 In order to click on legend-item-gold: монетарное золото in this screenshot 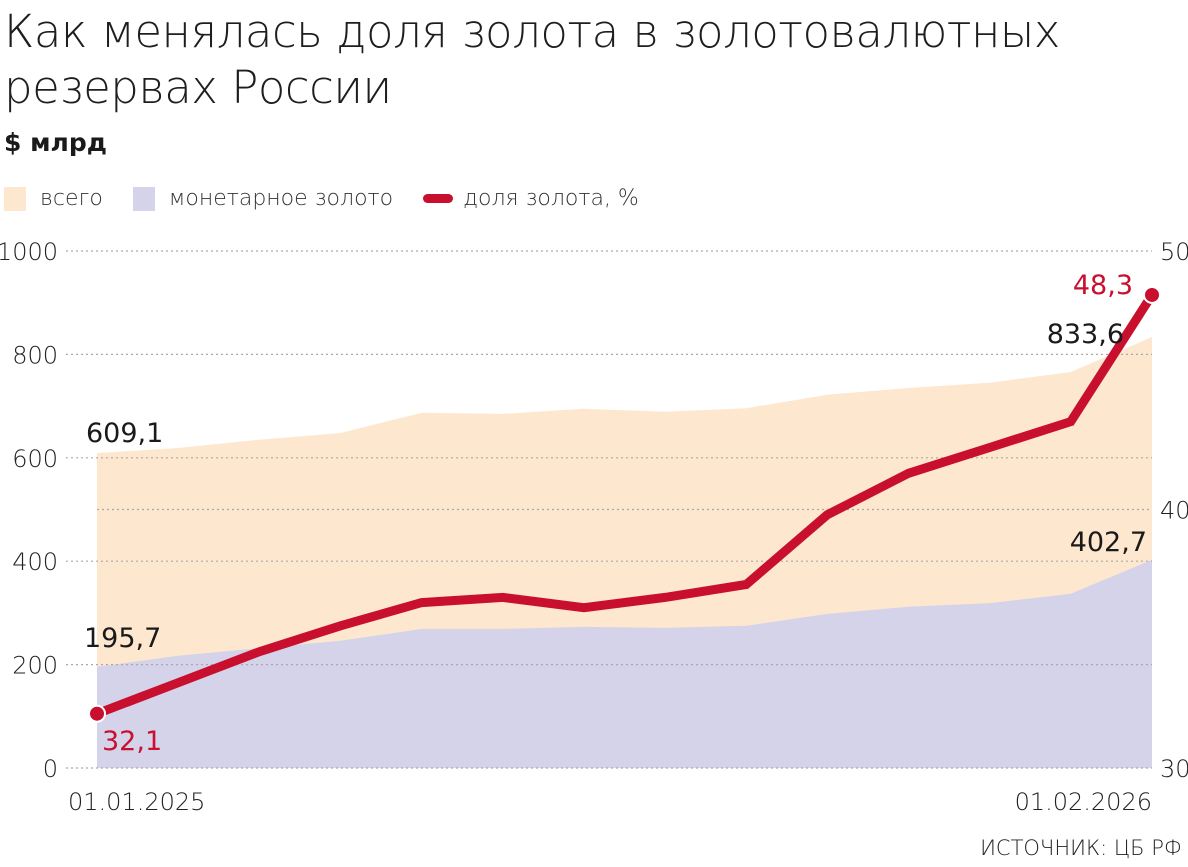, I will do `click(263, 198)`.